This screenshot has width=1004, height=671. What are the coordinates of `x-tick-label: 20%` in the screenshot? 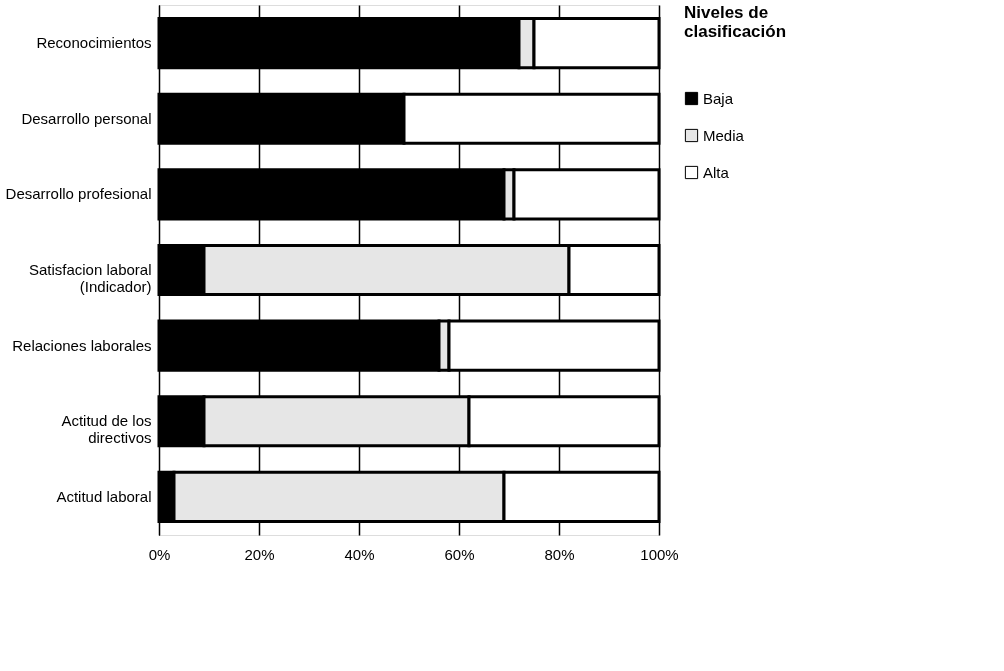 It's located at (259, 554).